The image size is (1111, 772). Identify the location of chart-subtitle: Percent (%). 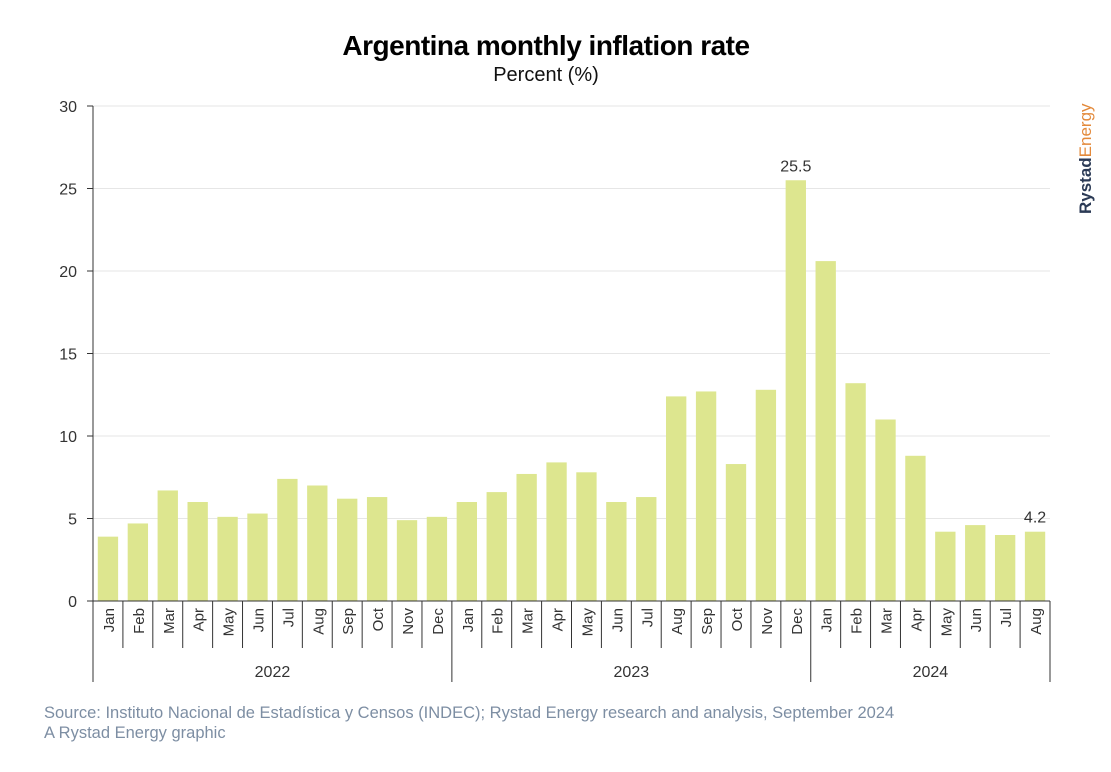
(546, 75).